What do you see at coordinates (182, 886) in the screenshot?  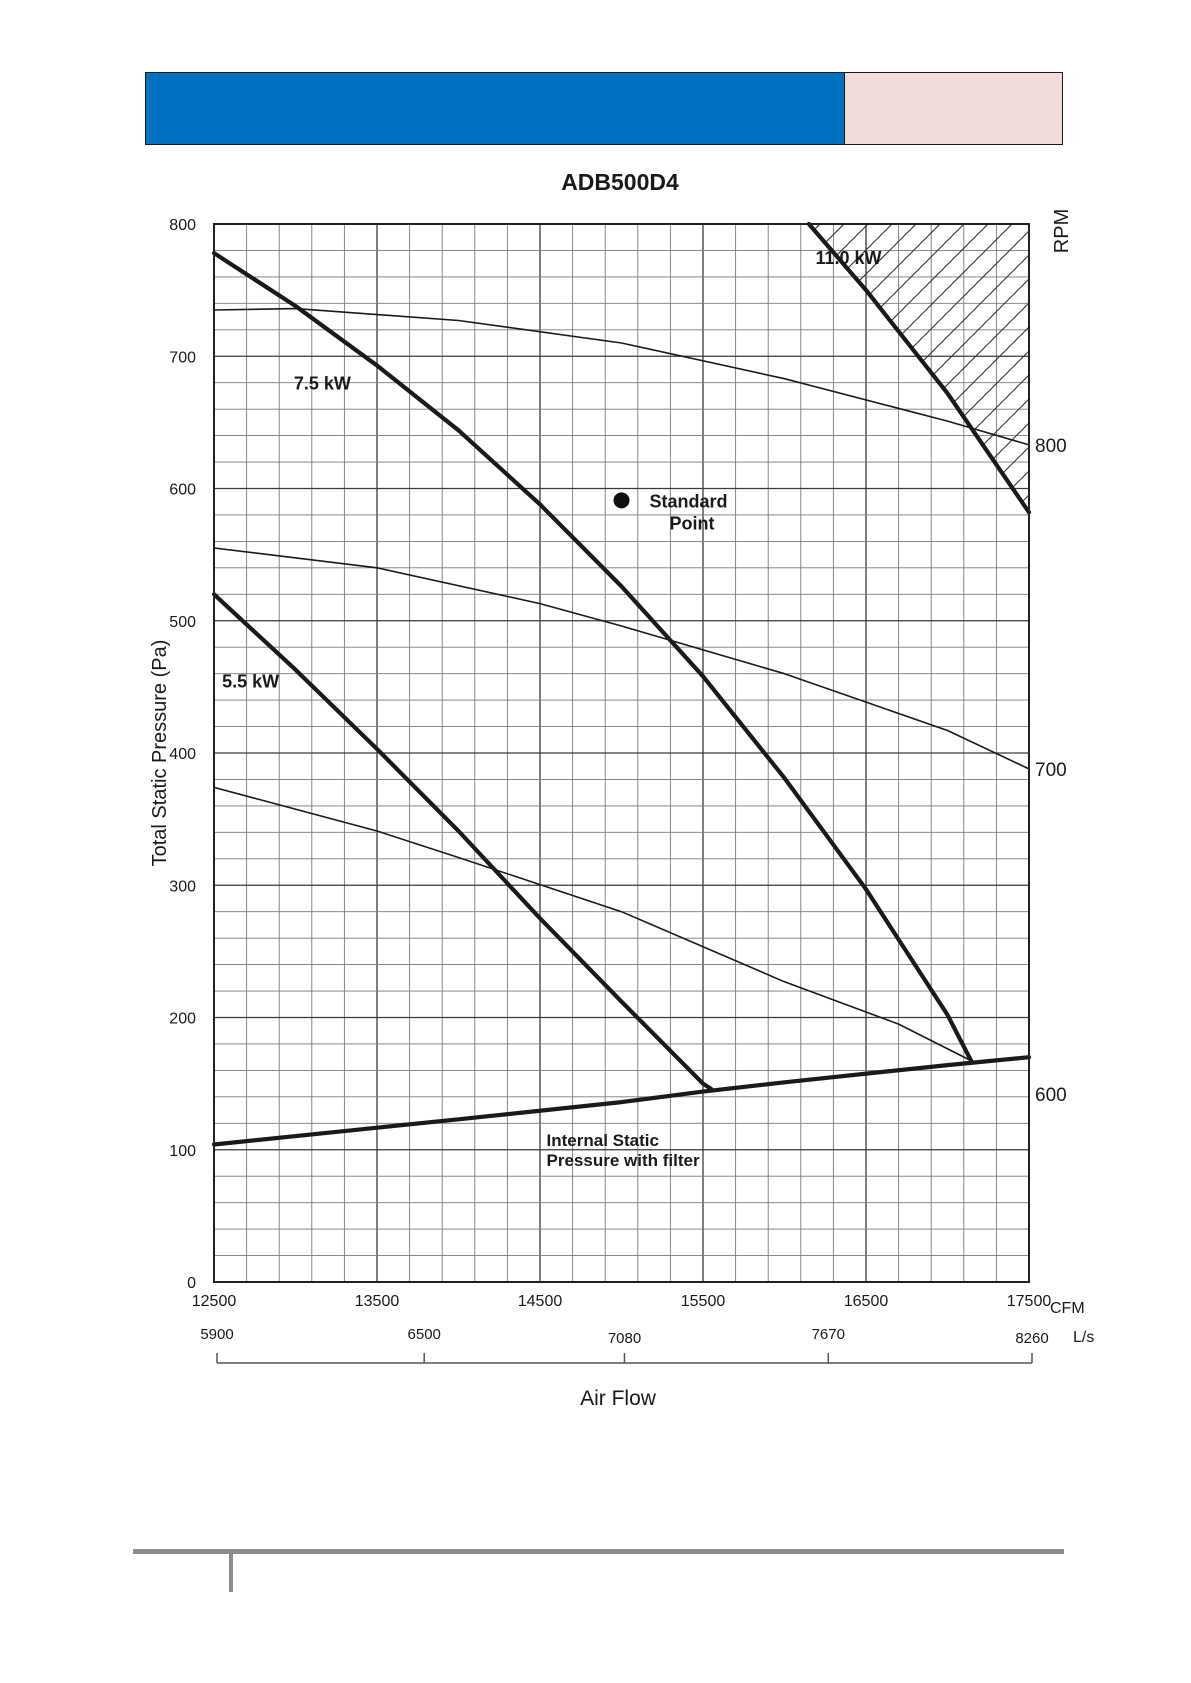 I see `y-tick-label: 300` at bounding box center [182, 886].